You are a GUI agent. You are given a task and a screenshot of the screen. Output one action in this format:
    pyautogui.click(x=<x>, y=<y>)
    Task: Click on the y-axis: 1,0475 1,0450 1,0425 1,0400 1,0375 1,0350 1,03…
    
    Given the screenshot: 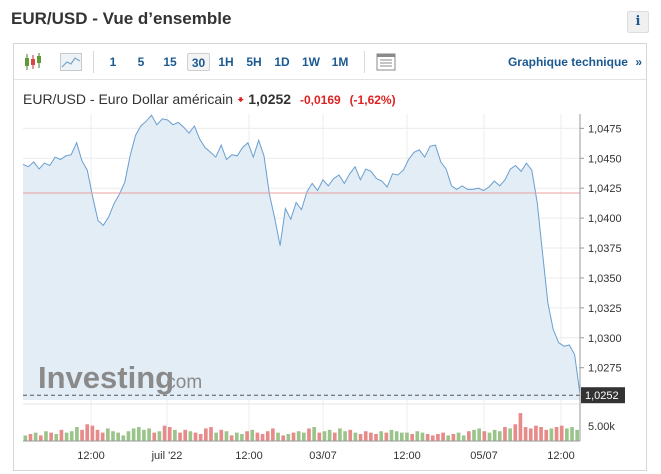 What is the action you would take?
    pyautogui.click(x=600, y=277)
    